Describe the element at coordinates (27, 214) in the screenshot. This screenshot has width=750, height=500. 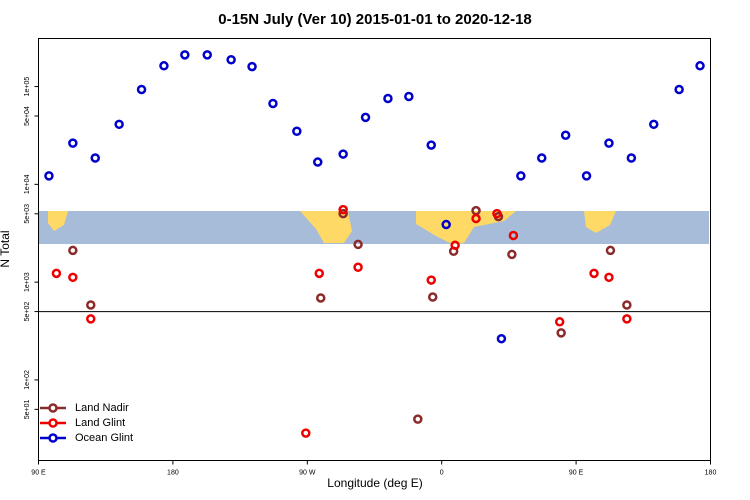
I see `y-tick-label: 5e+03` at that location.